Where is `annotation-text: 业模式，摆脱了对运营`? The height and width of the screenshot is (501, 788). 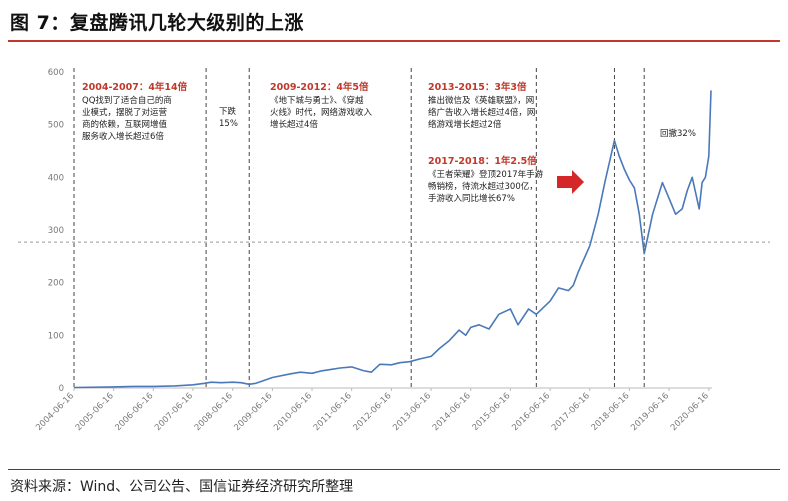 annotation-text: 业模式，摆脱了对运营 is located at coordinates (124, 112).